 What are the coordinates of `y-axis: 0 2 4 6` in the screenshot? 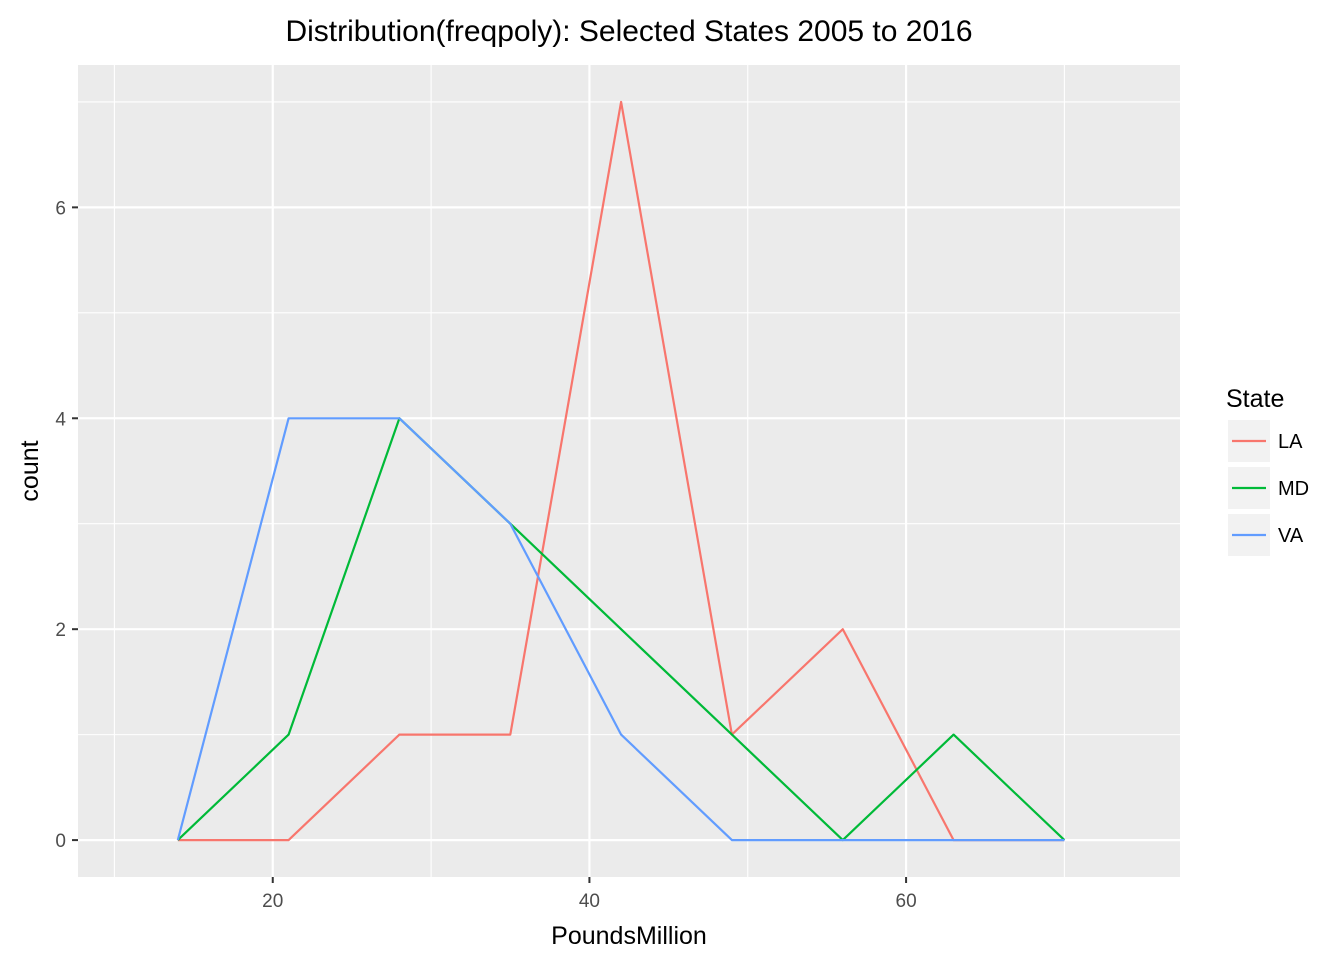 It's located at (66, 525).